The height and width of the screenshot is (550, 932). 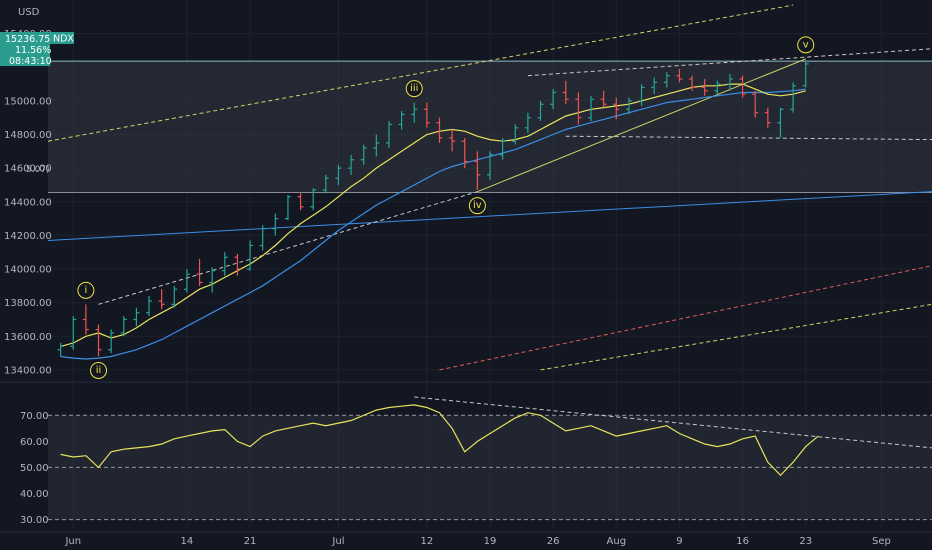 I want to click on date-tick-label: Jul, so click(x=337, y=541).